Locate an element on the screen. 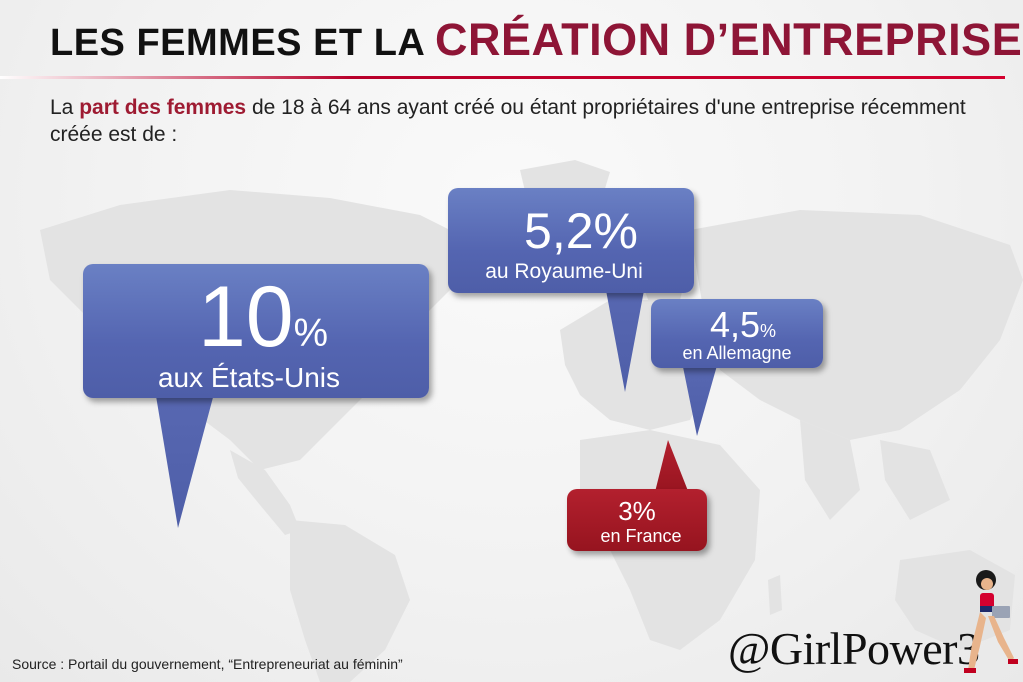  intro-highlight: part des femmes is located at coordinates (163, 107).